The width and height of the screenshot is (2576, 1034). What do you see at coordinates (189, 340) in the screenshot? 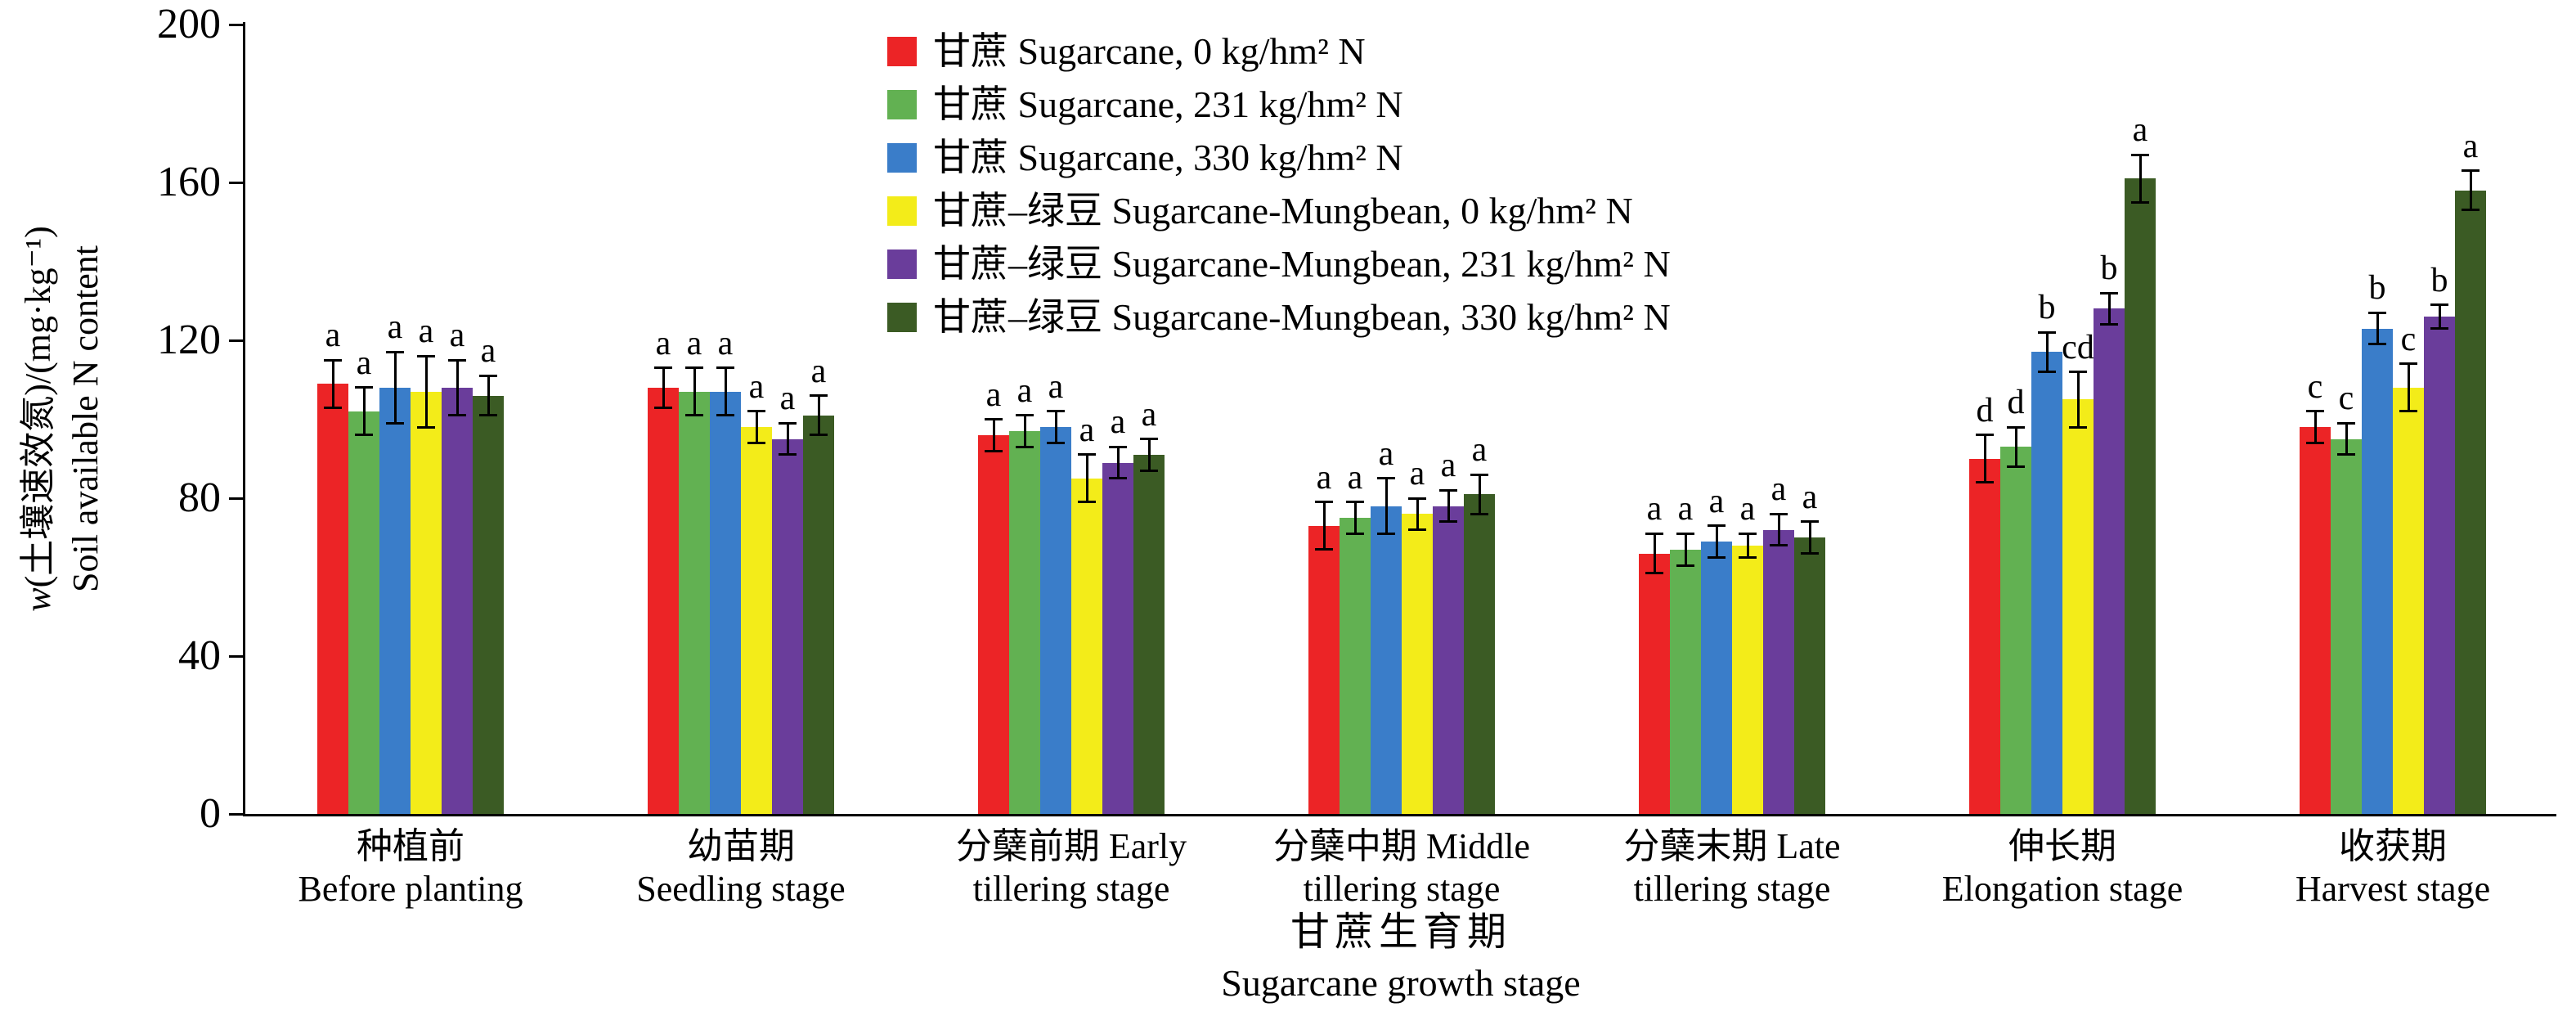
I see `y-tick-label: 120` at bounding box center [189, 340].